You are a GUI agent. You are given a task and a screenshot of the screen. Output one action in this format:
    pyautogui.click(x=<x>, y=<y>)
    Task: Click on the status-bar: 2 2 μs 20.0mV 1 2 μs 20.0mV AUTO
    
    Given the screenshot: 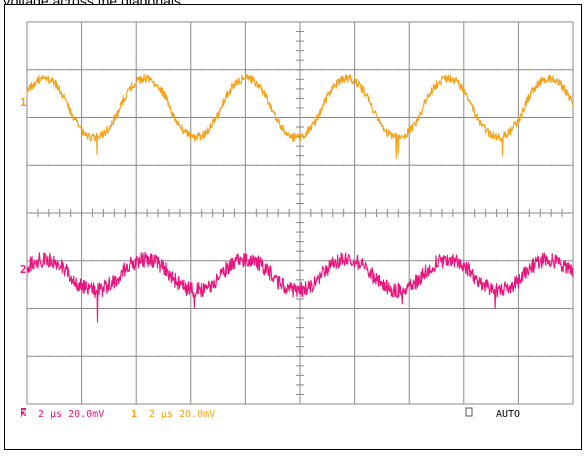 What is the action you would take?
    pyautogui.click(x=270, y=413)
    